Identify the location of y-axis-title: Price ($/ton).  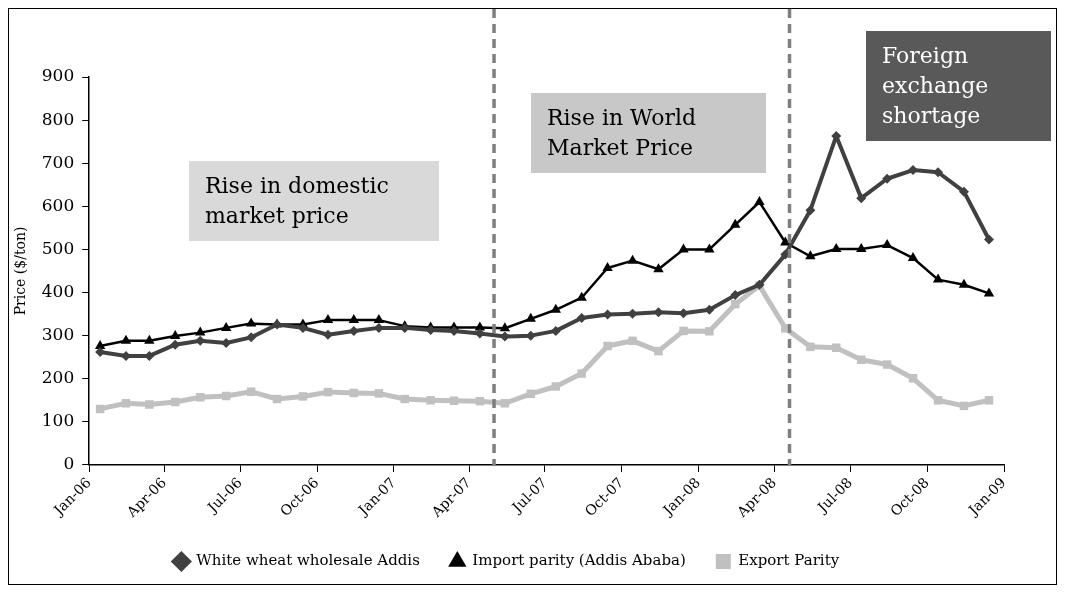
(20, 271).